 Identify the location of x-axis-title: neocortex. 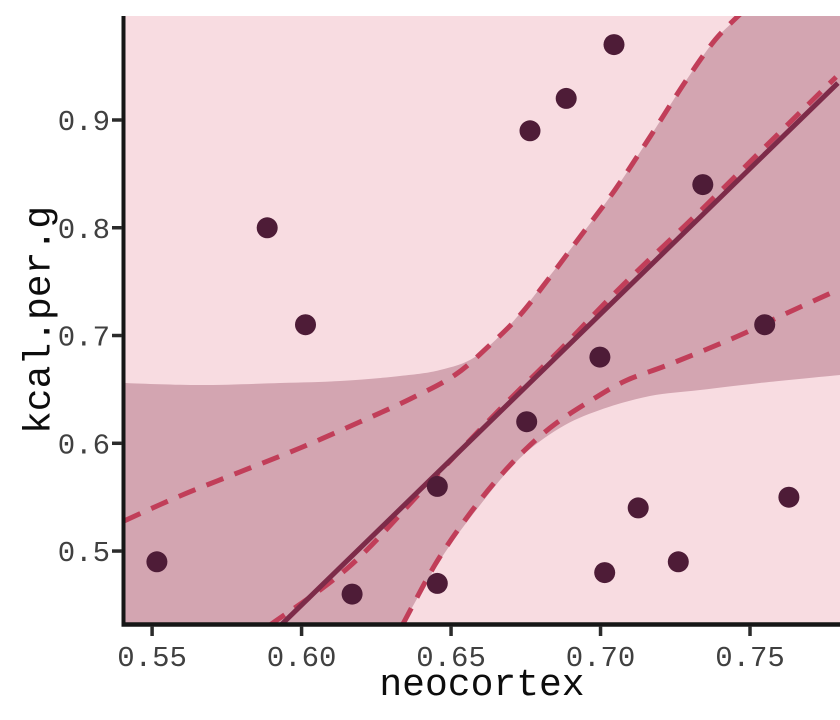
(482, 685).